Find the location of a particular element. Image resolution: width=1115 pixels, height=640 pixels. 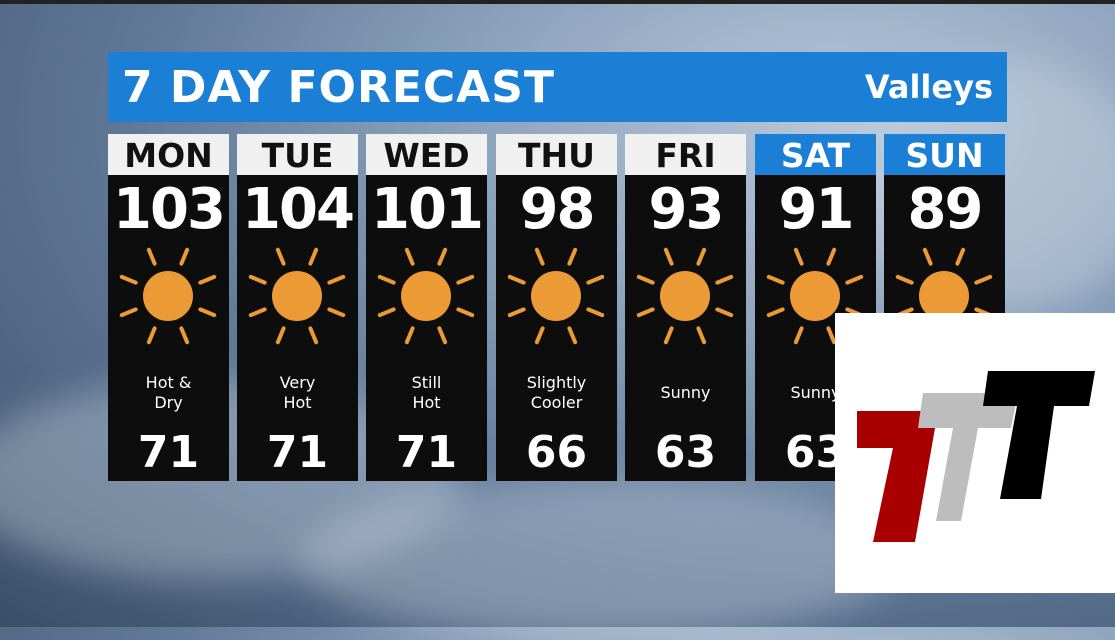

top-border is located at coordinates (557, 2).